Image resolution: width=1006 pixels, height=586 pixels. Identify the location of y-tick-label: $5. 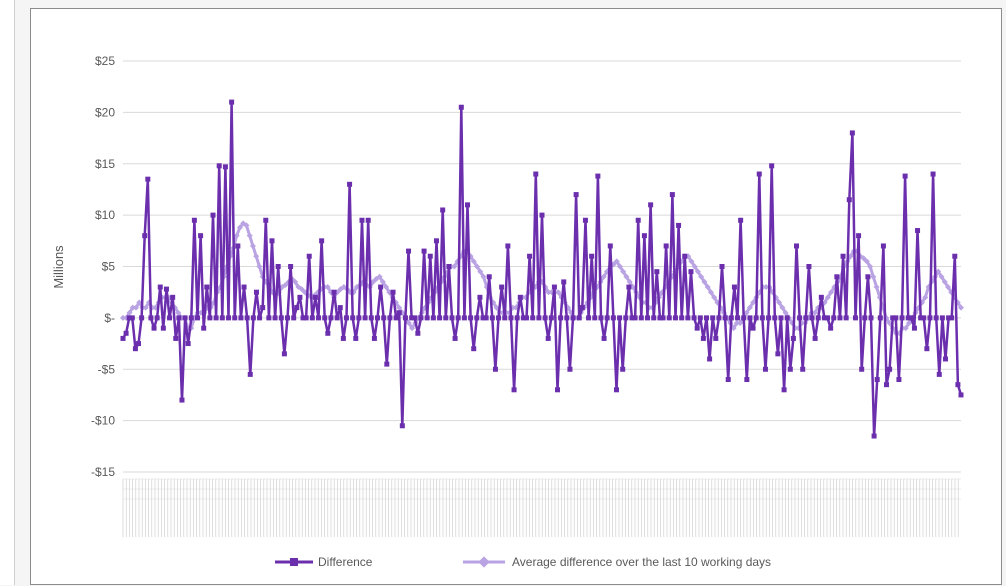
(109, 267).